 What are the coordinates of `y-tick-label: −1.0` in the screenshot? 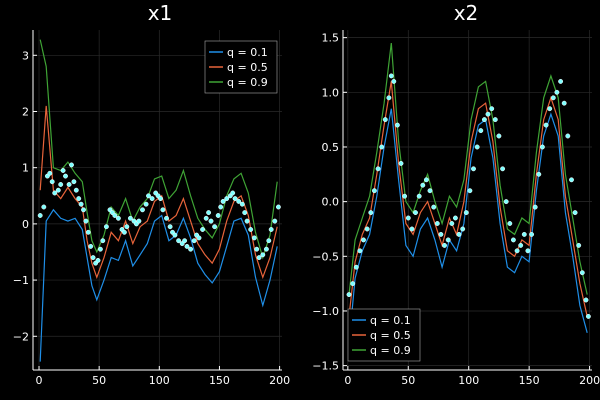 It's located at (325, 311).